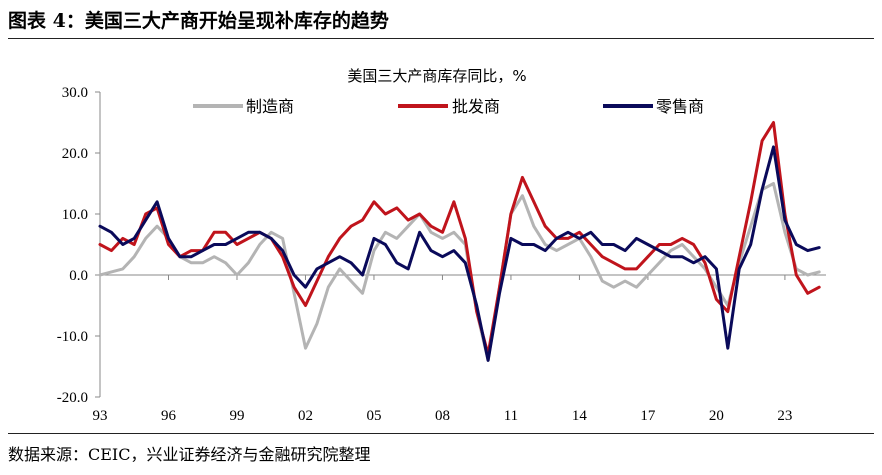  I want to click on x-tick-label: 02, so click(305, 416).